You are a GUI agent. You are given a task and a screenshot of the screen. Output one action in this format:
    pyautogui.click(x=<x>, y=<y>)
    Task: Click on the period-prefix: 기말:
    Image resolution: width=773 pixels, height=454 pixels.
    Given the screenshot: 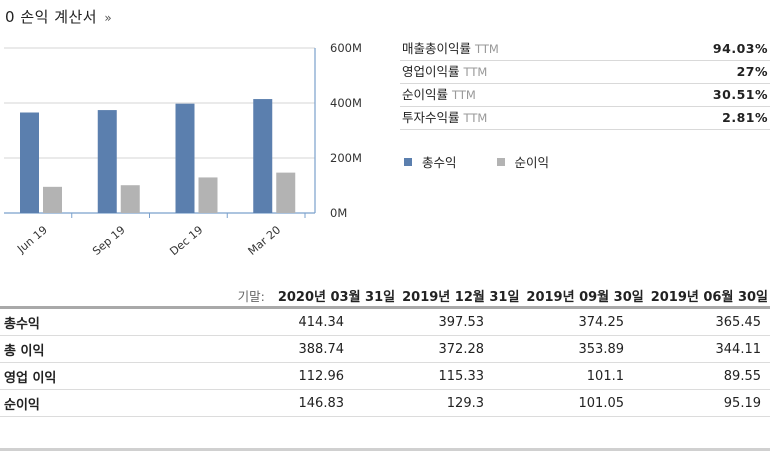 What is the action you would take?
    pyautogui.click(x=251, y=296)
    